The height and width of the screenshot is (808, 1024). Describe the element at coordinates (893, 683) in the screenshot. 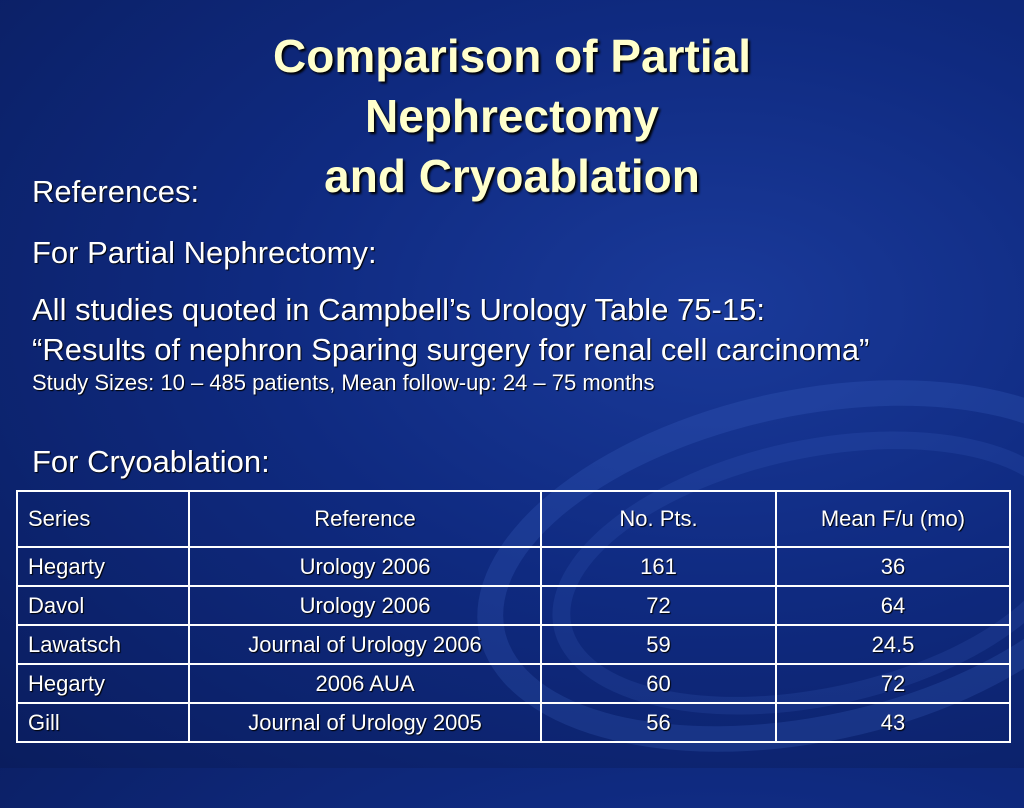

I see `cell-mean-fu: 72` at that location.